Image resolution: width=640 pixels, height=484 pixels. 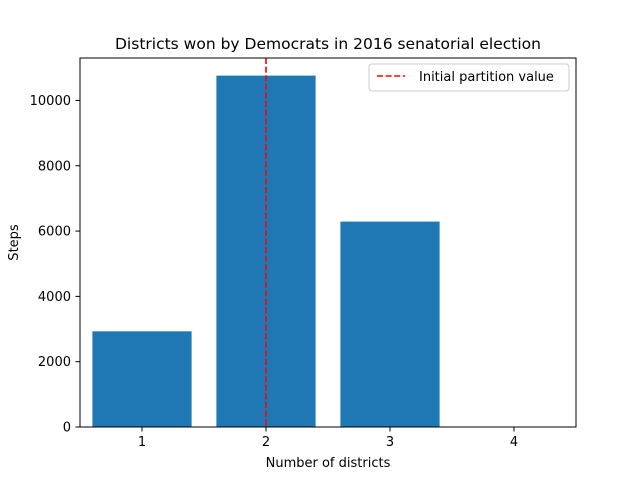 What do you see at coordinates (55, 265) in the screenshot?
I see `y-axis-ticks: 0 2000 4000 6000 8000 10000` at bounding box center [55, 265].